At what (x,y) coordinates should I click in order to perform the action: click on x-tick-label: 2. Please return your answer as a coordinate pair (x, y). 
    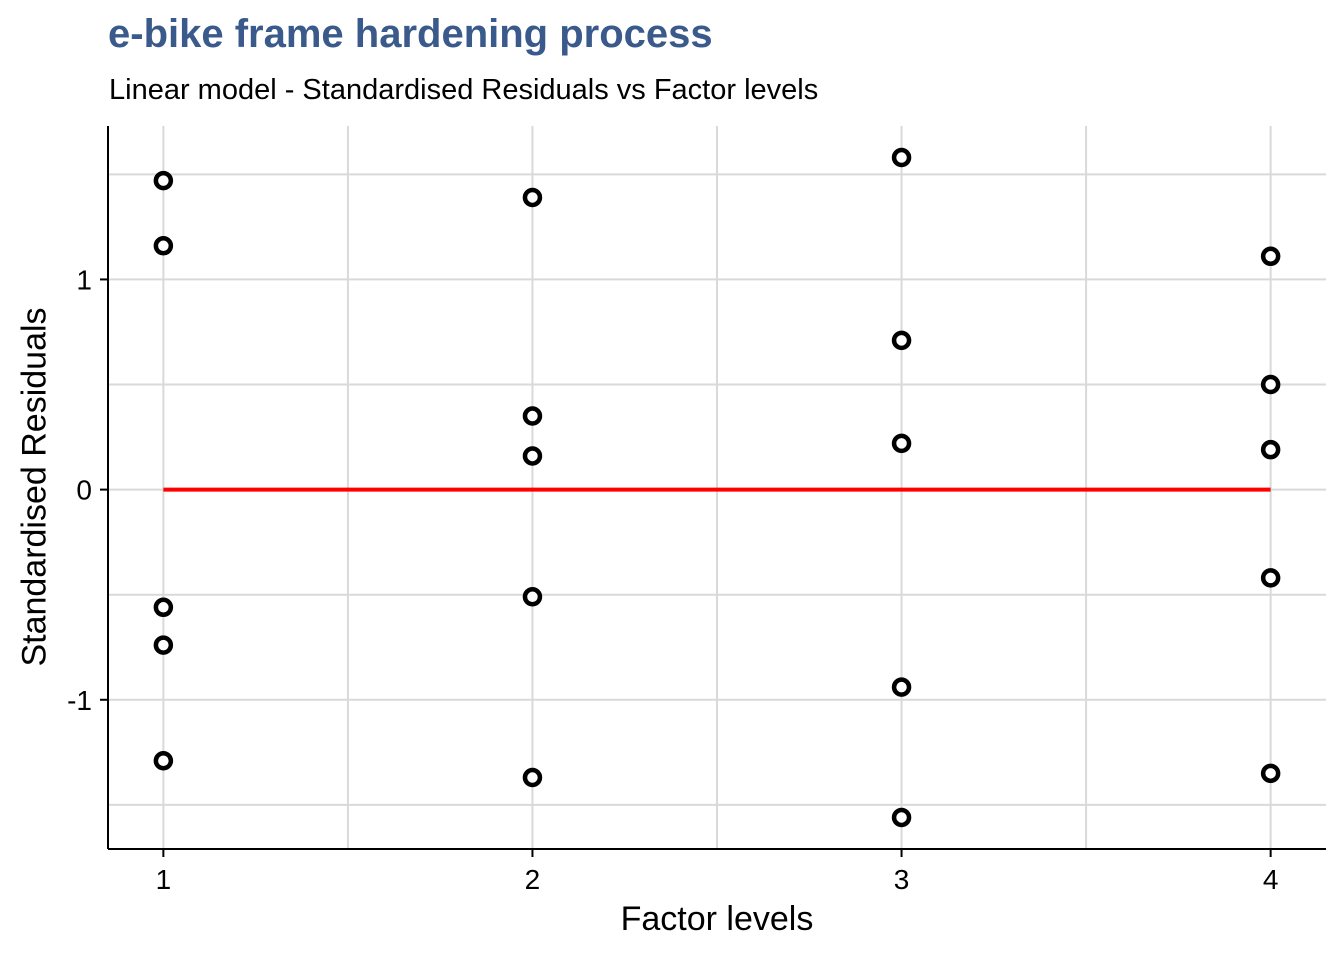
    Looking at the image, I should click on (533, 879).